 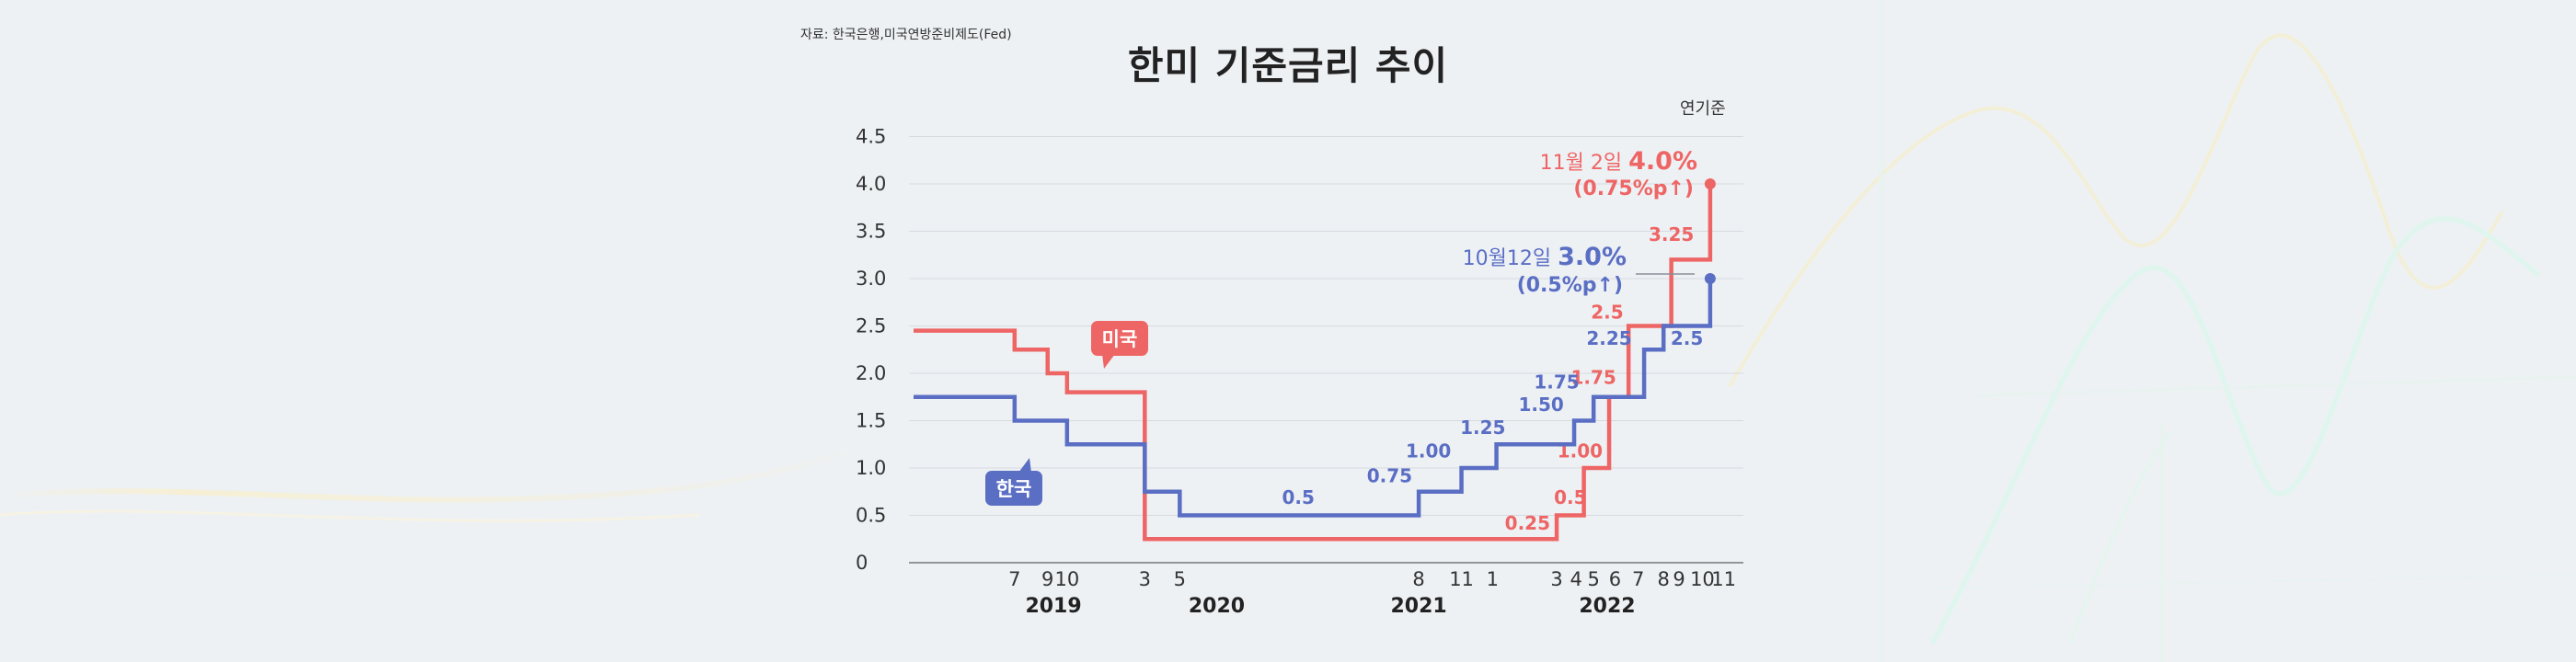 What do you see at coordinates (1671, 234) in the screenshot?
I see `data-label: 3.25` at bounding box center [1671, 234].